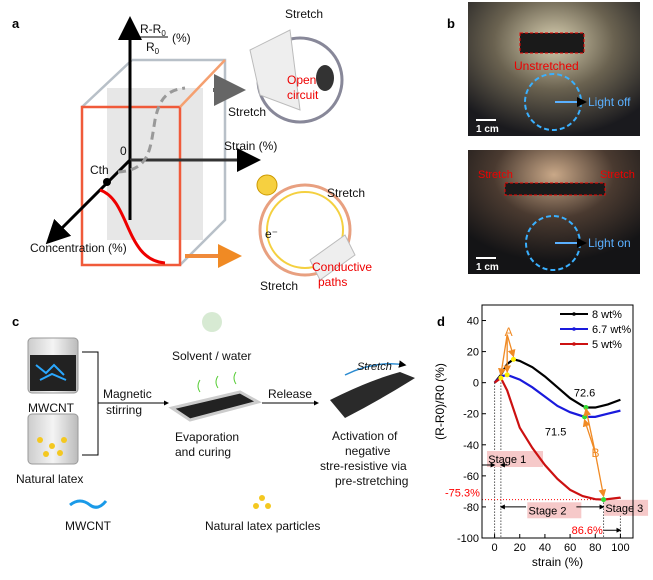 The image size is (653, 580). What do you see at coordinates (301, 80) in the screenshot?
I see `open-circuit-label-1: Open` at bounding box center [301, 80].